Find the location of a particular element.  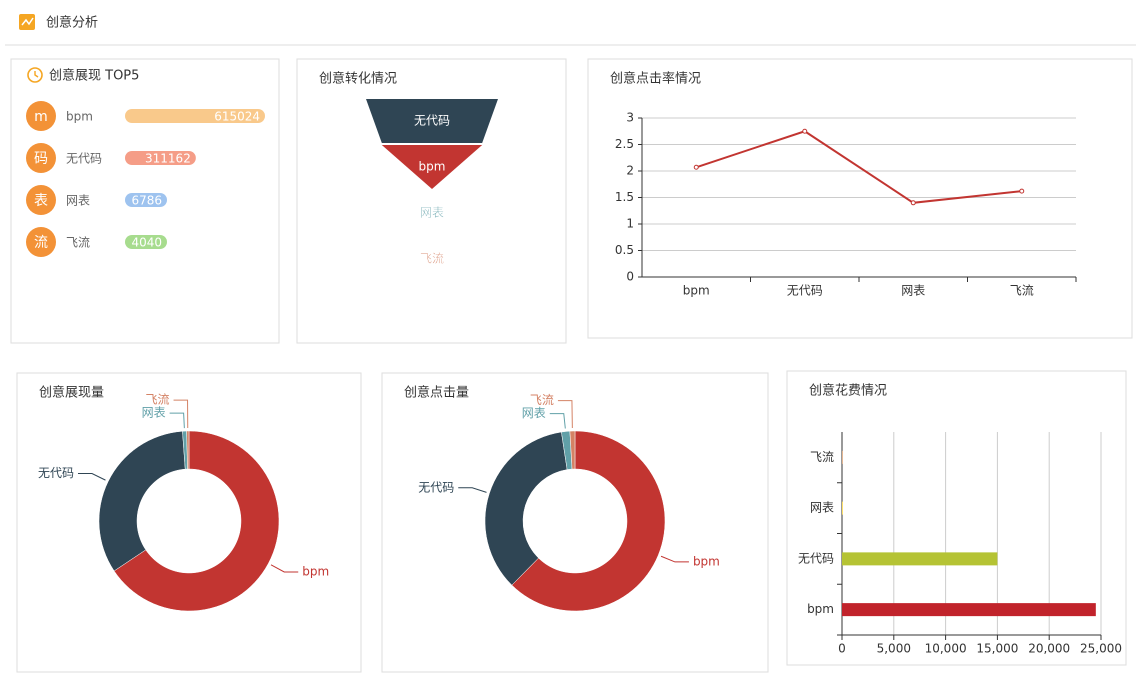

x-tick-label: 飞流 is located at coordinates (1022, 291).